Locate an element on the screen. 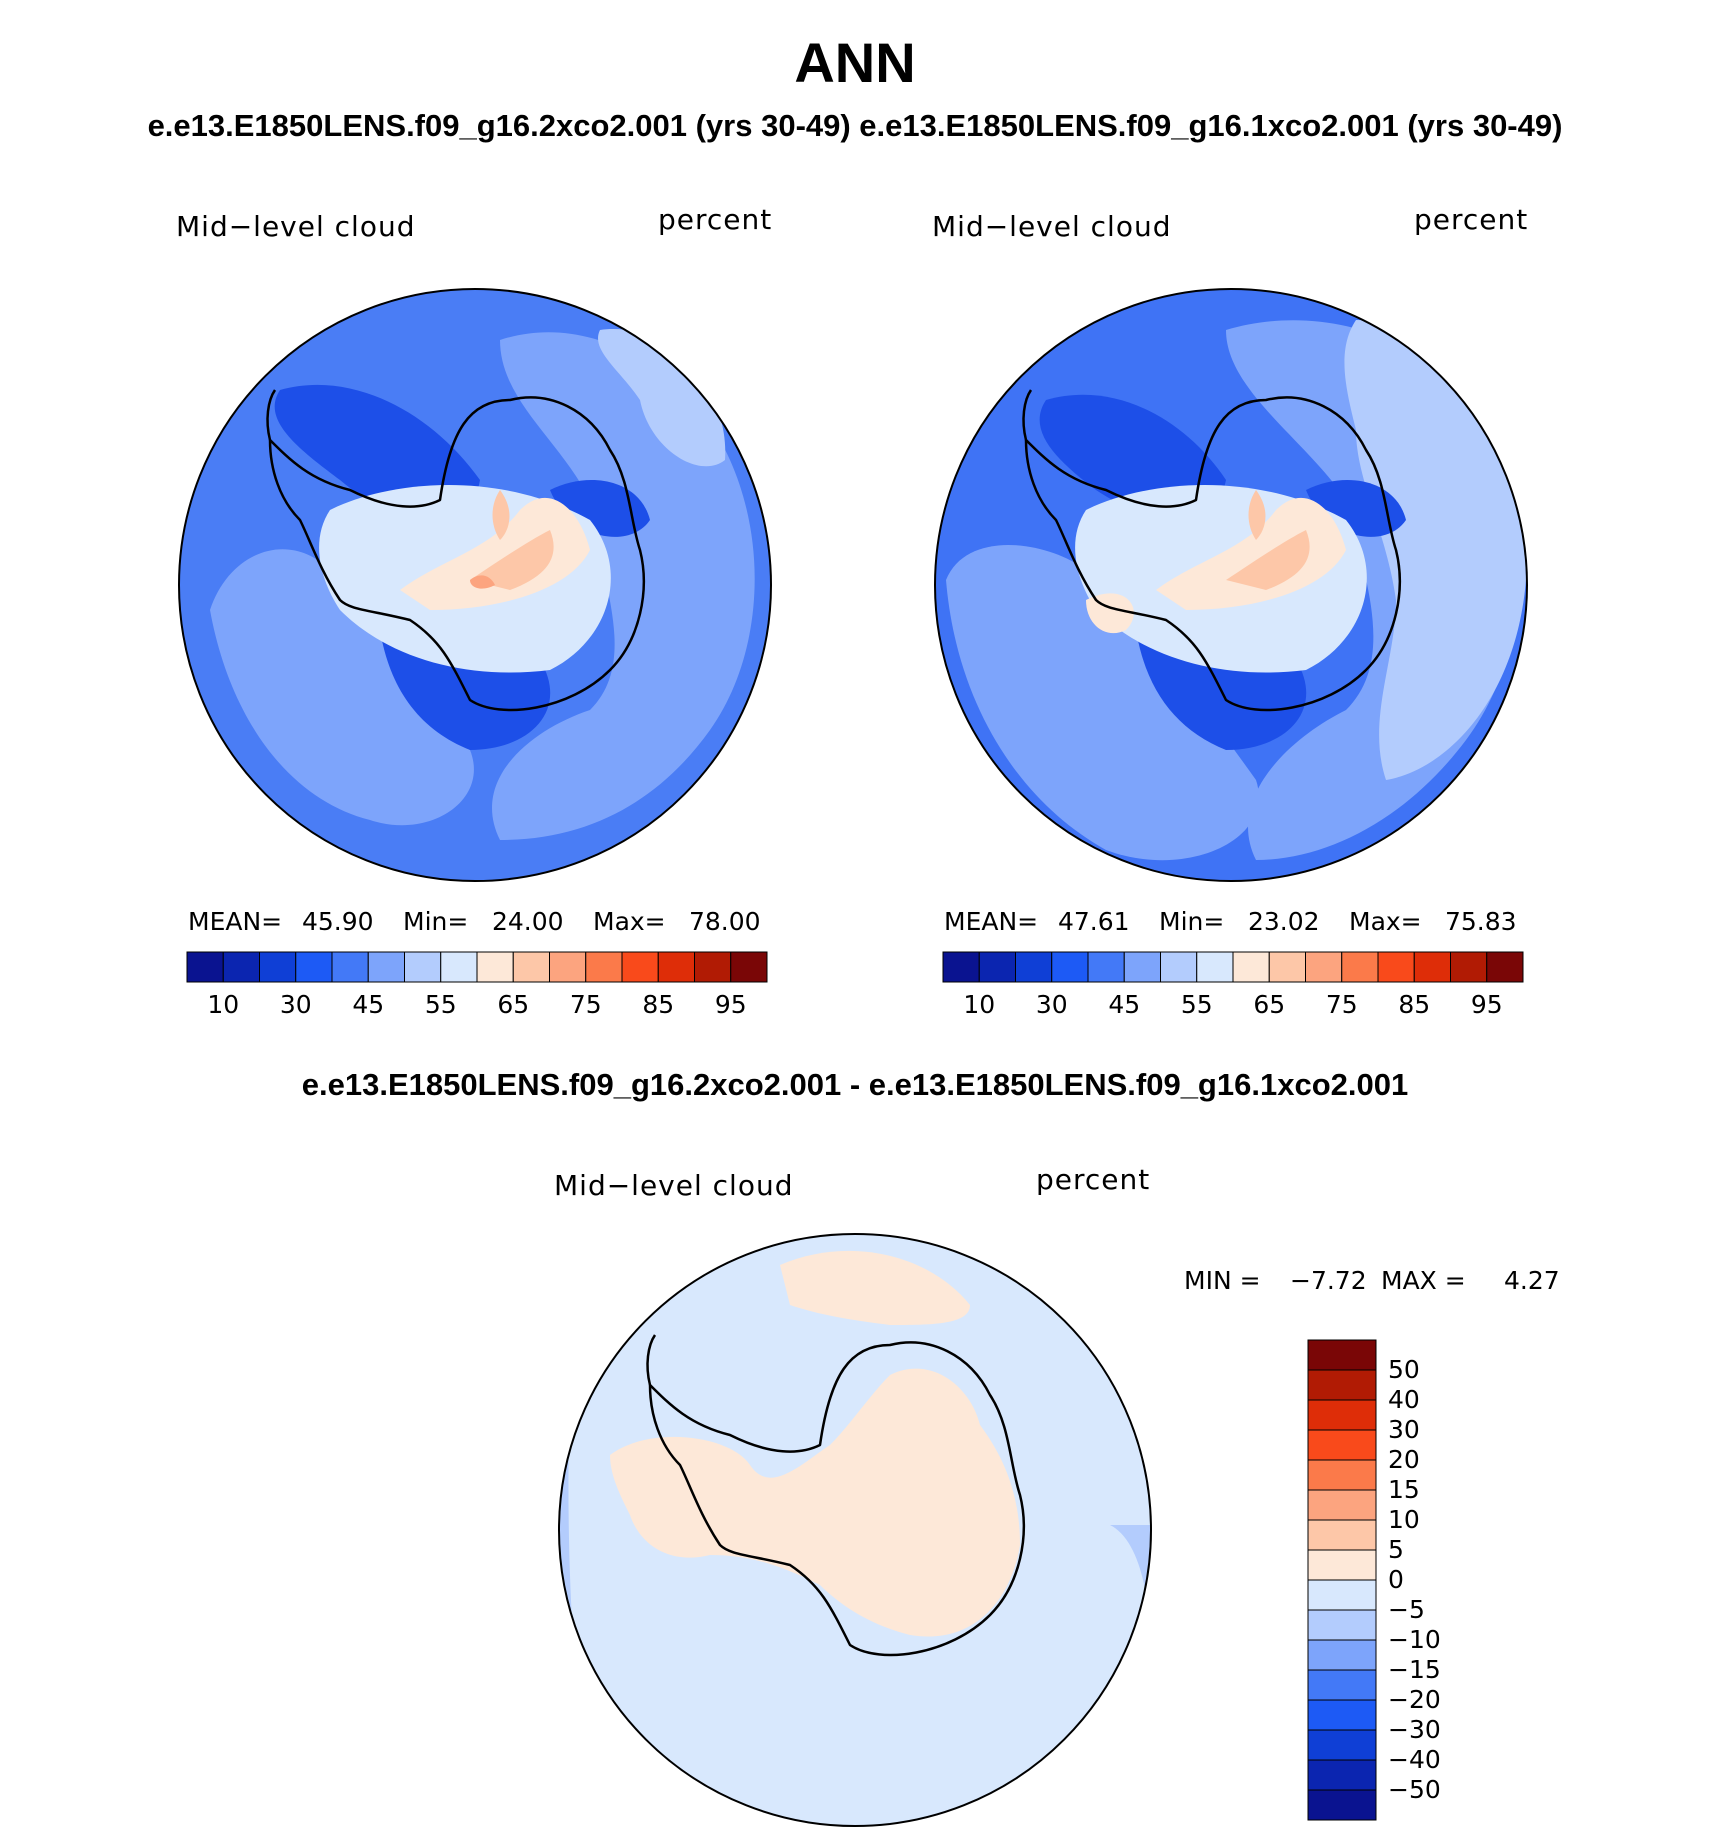 Image resolution: width=1710 pixels, height=1835 pixels. colorbar-tick-label: 20 is located at coordinates (1404, 1459).